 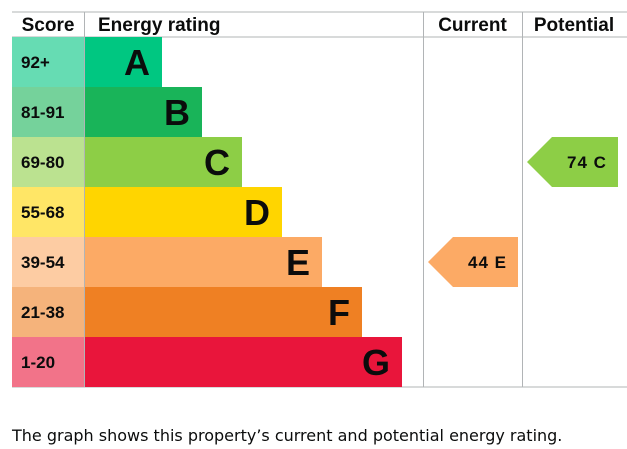 I want to click on score-range-label: 1-20, so click(x=38, y=362).